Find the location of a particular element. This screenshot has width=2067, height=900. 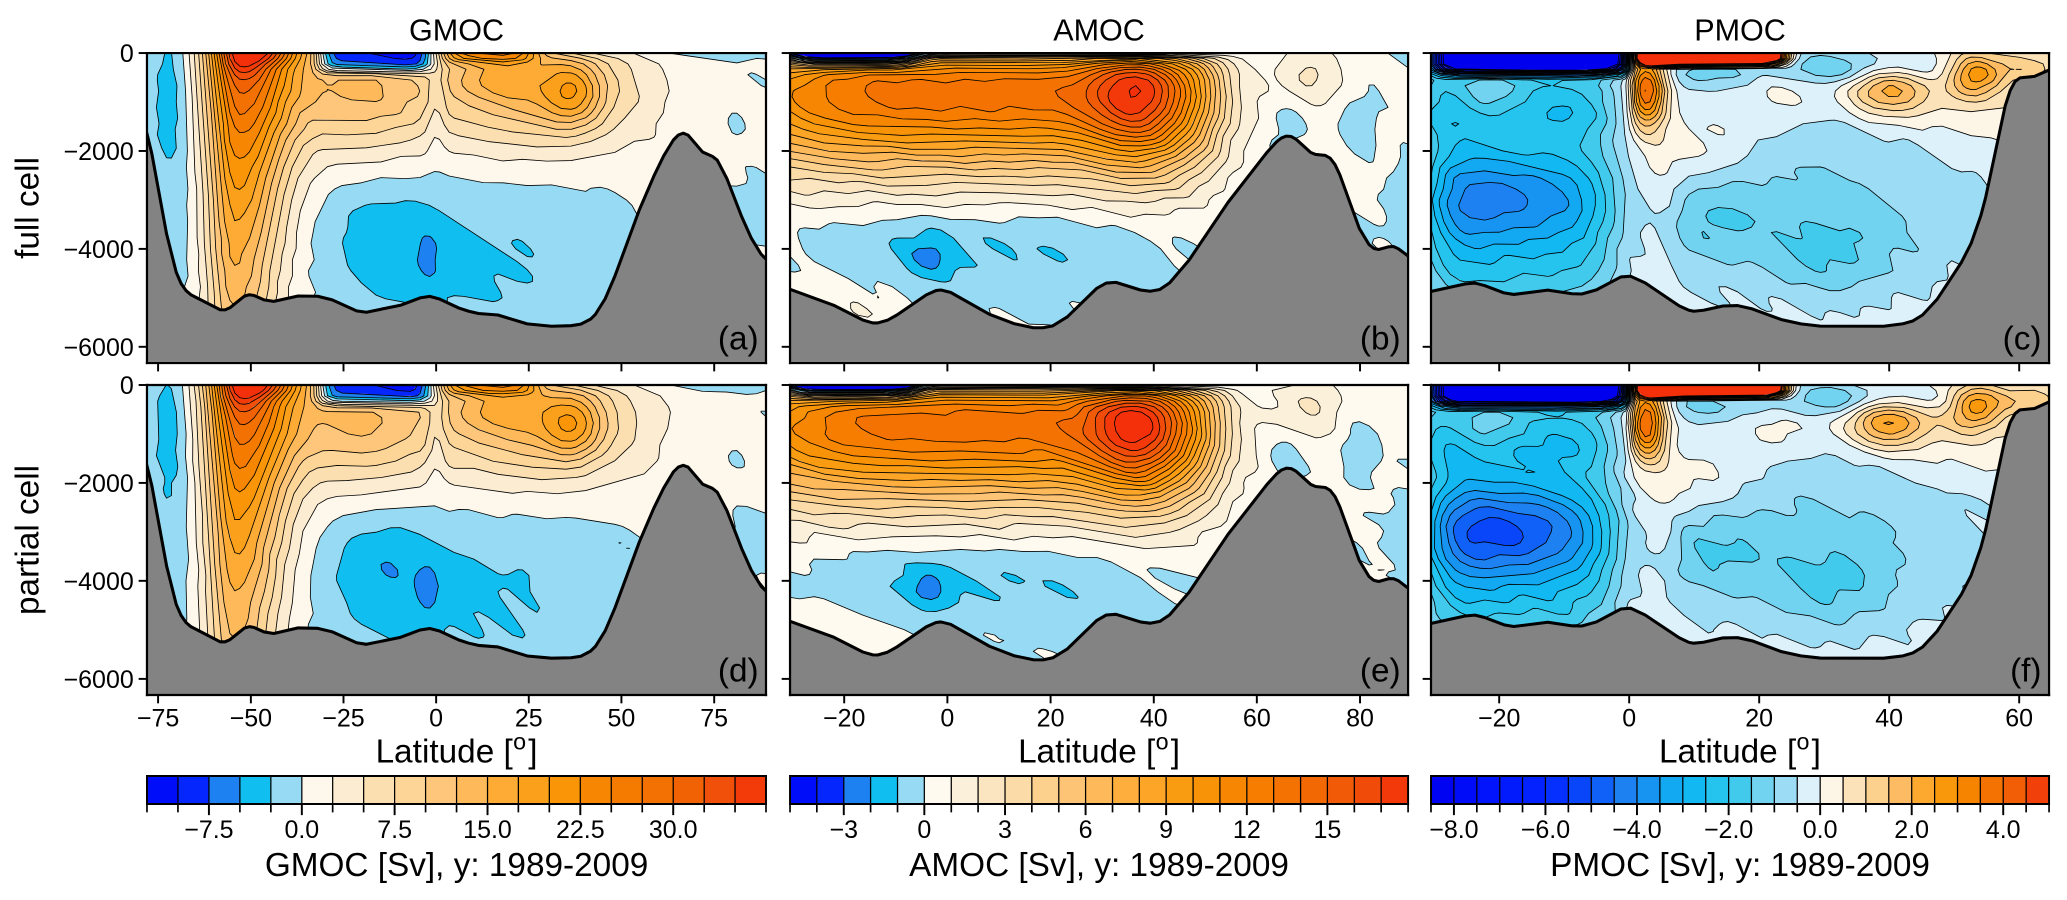

svg-text: 7.5 is located at coordinates (394, 830).